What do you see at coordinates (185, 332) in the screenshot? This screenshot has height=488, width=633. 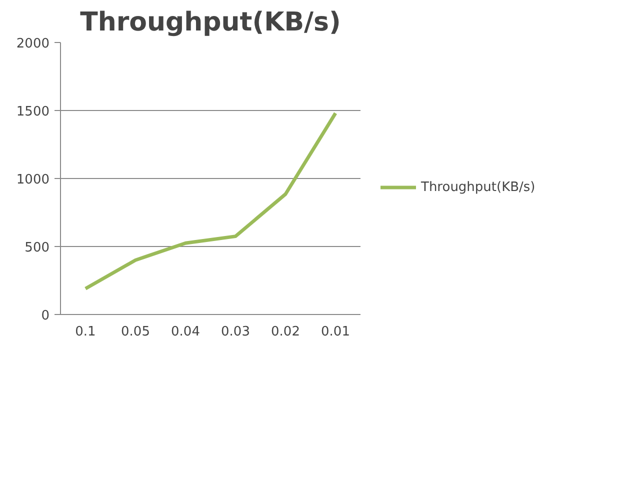 I see `x-tick-label: 0.04` at bounding box center [185, 332].